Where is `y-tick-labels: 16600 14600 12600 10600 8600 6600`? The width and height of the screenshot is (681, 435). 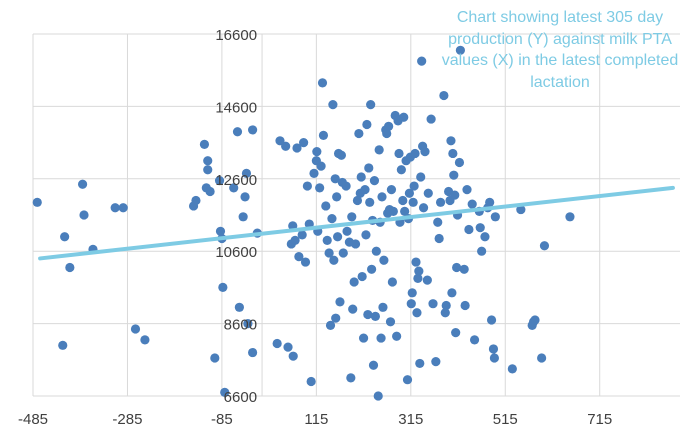
y-tick-labels: 16600 14600 12600 10600 8600 6600 is located at coordinates (236, 216).